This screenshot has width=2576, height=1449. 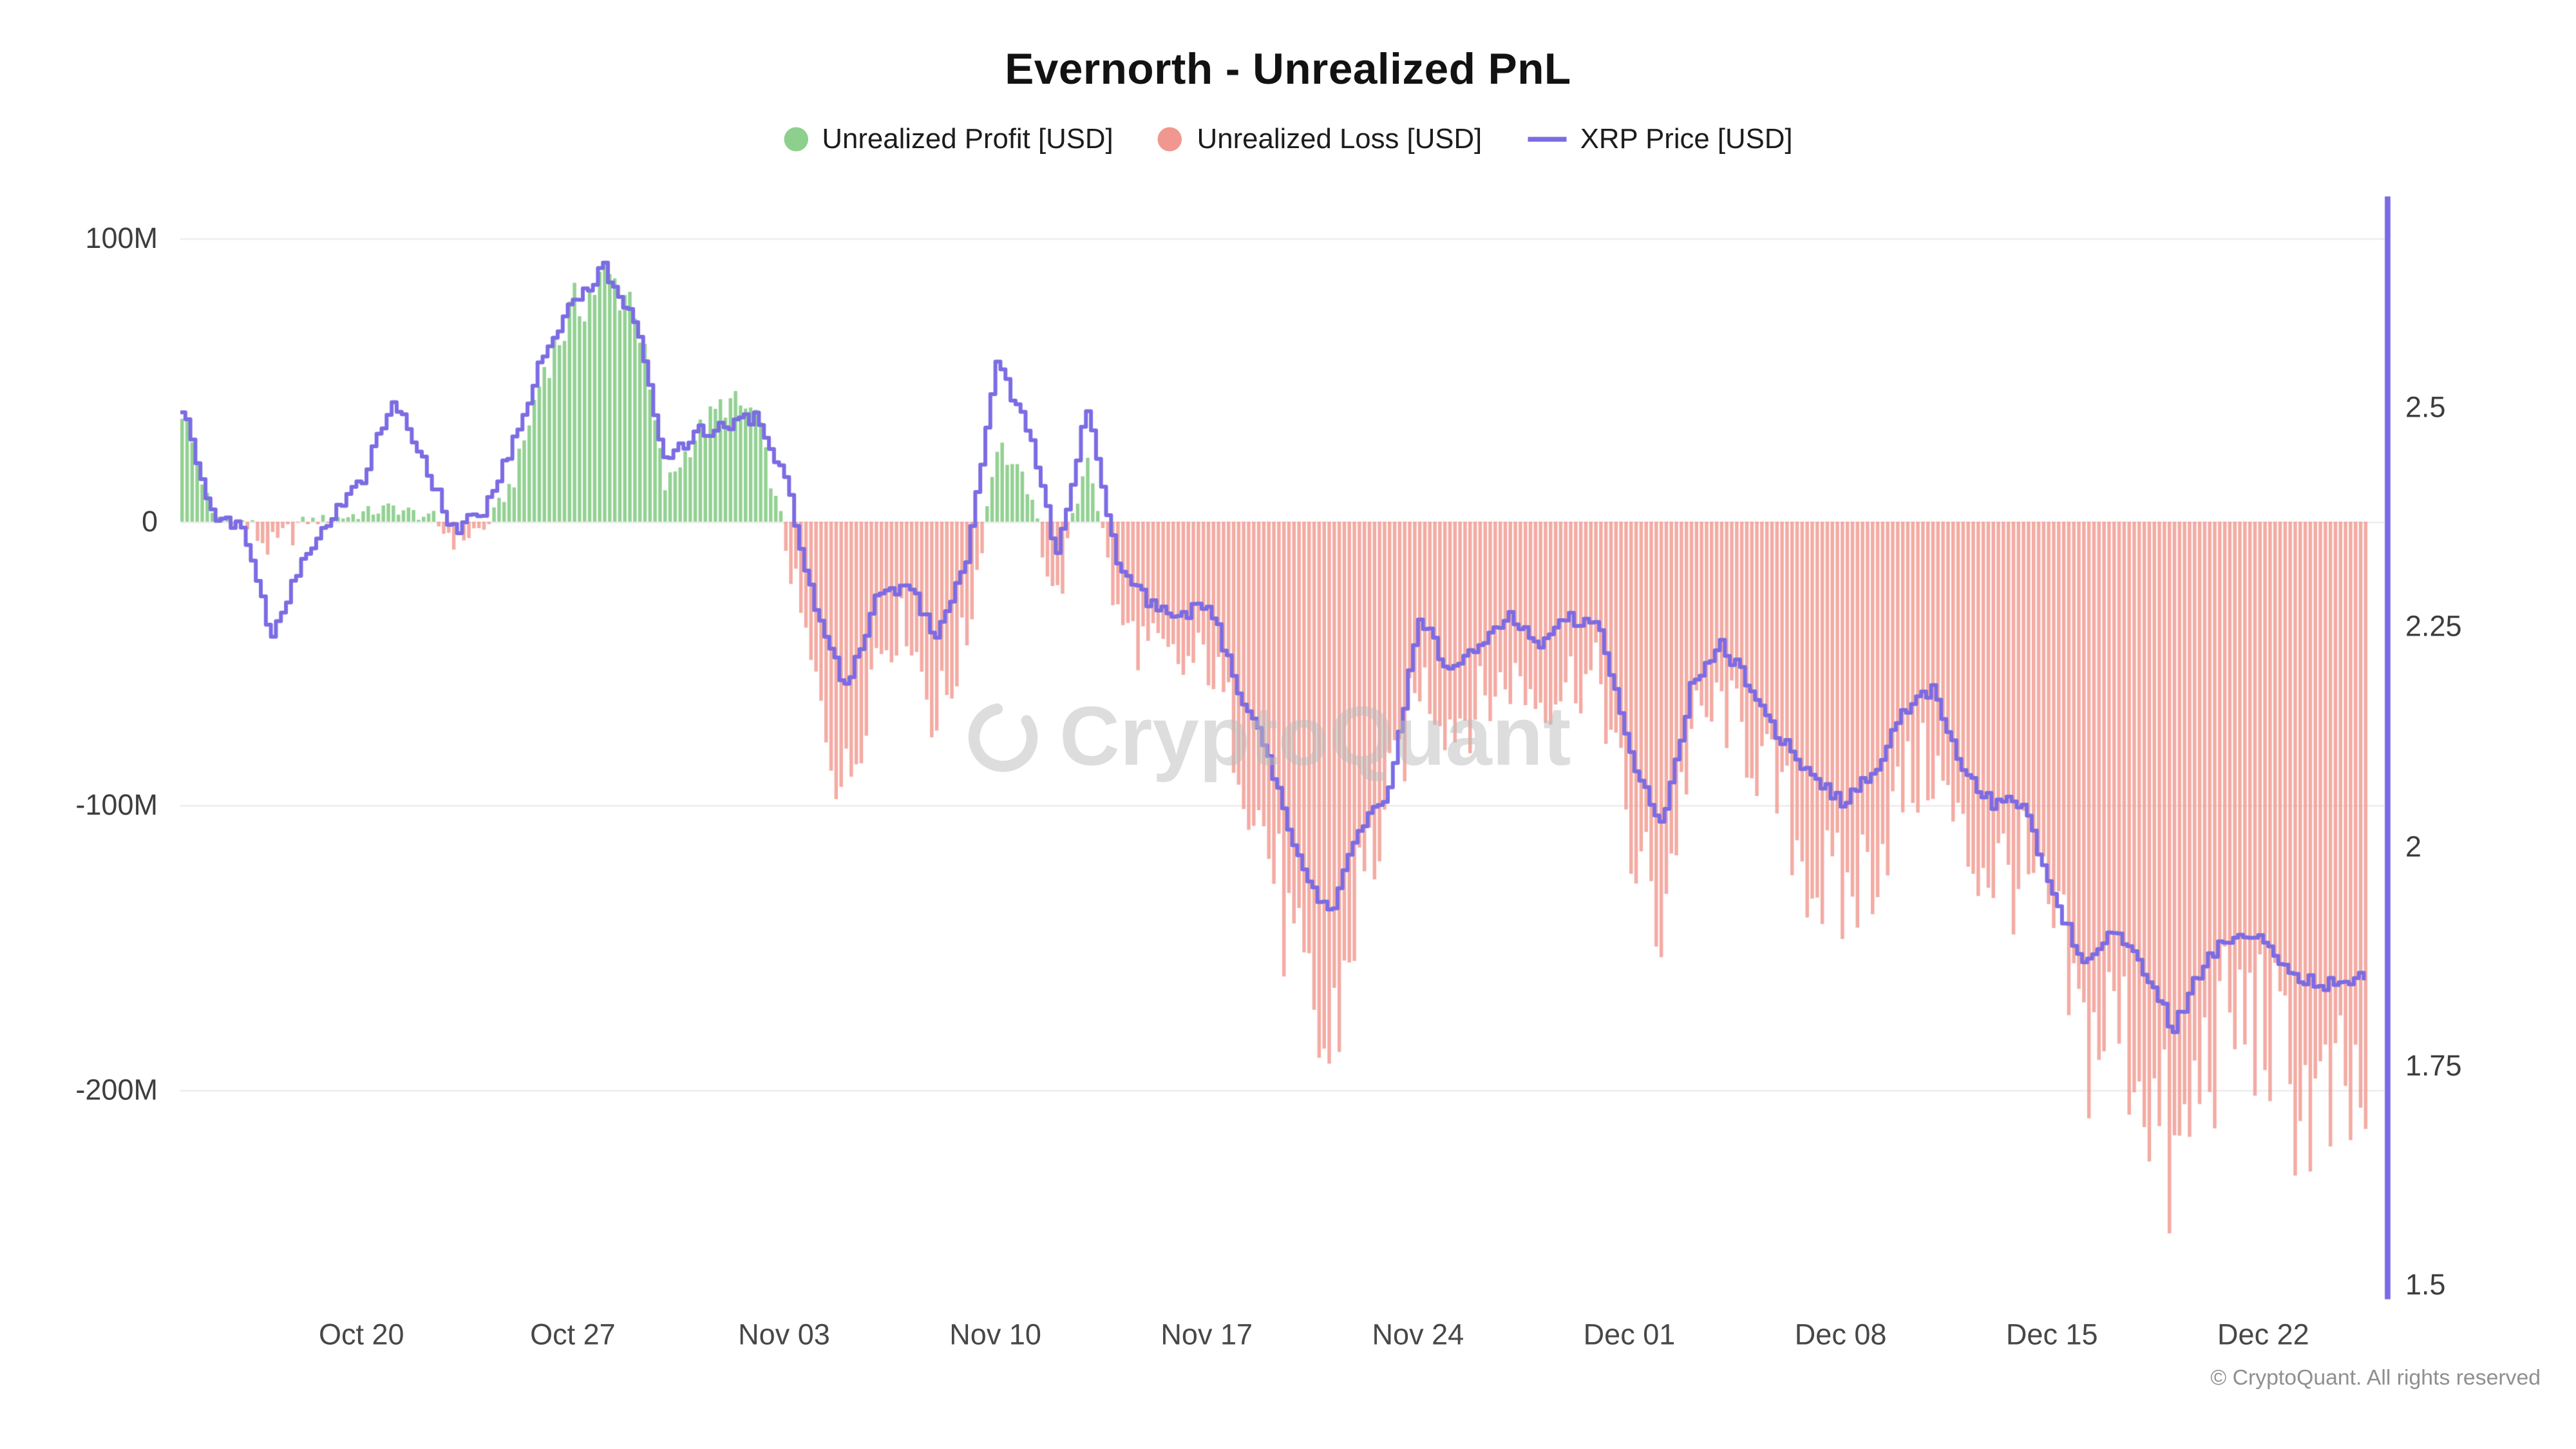 What do you see at coordinates (361, 1335) in the screenshot?
I see `x-axis-tick: Oct 20` at bounding box center [361, 1335].